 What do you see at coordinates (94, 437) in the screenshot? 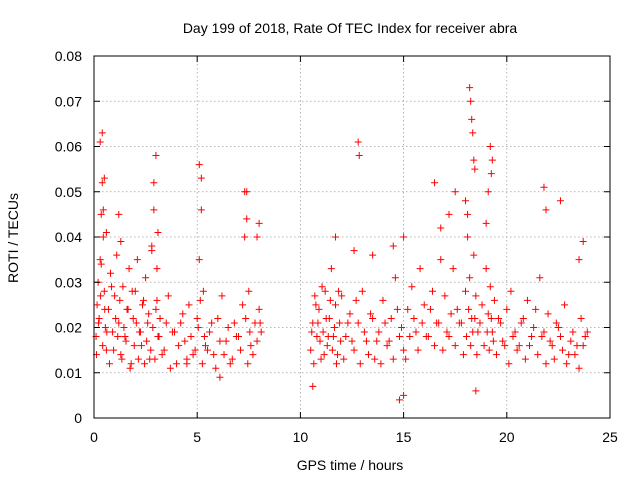
I see `x-tick-label: 0` at bounding box center [94, 437].